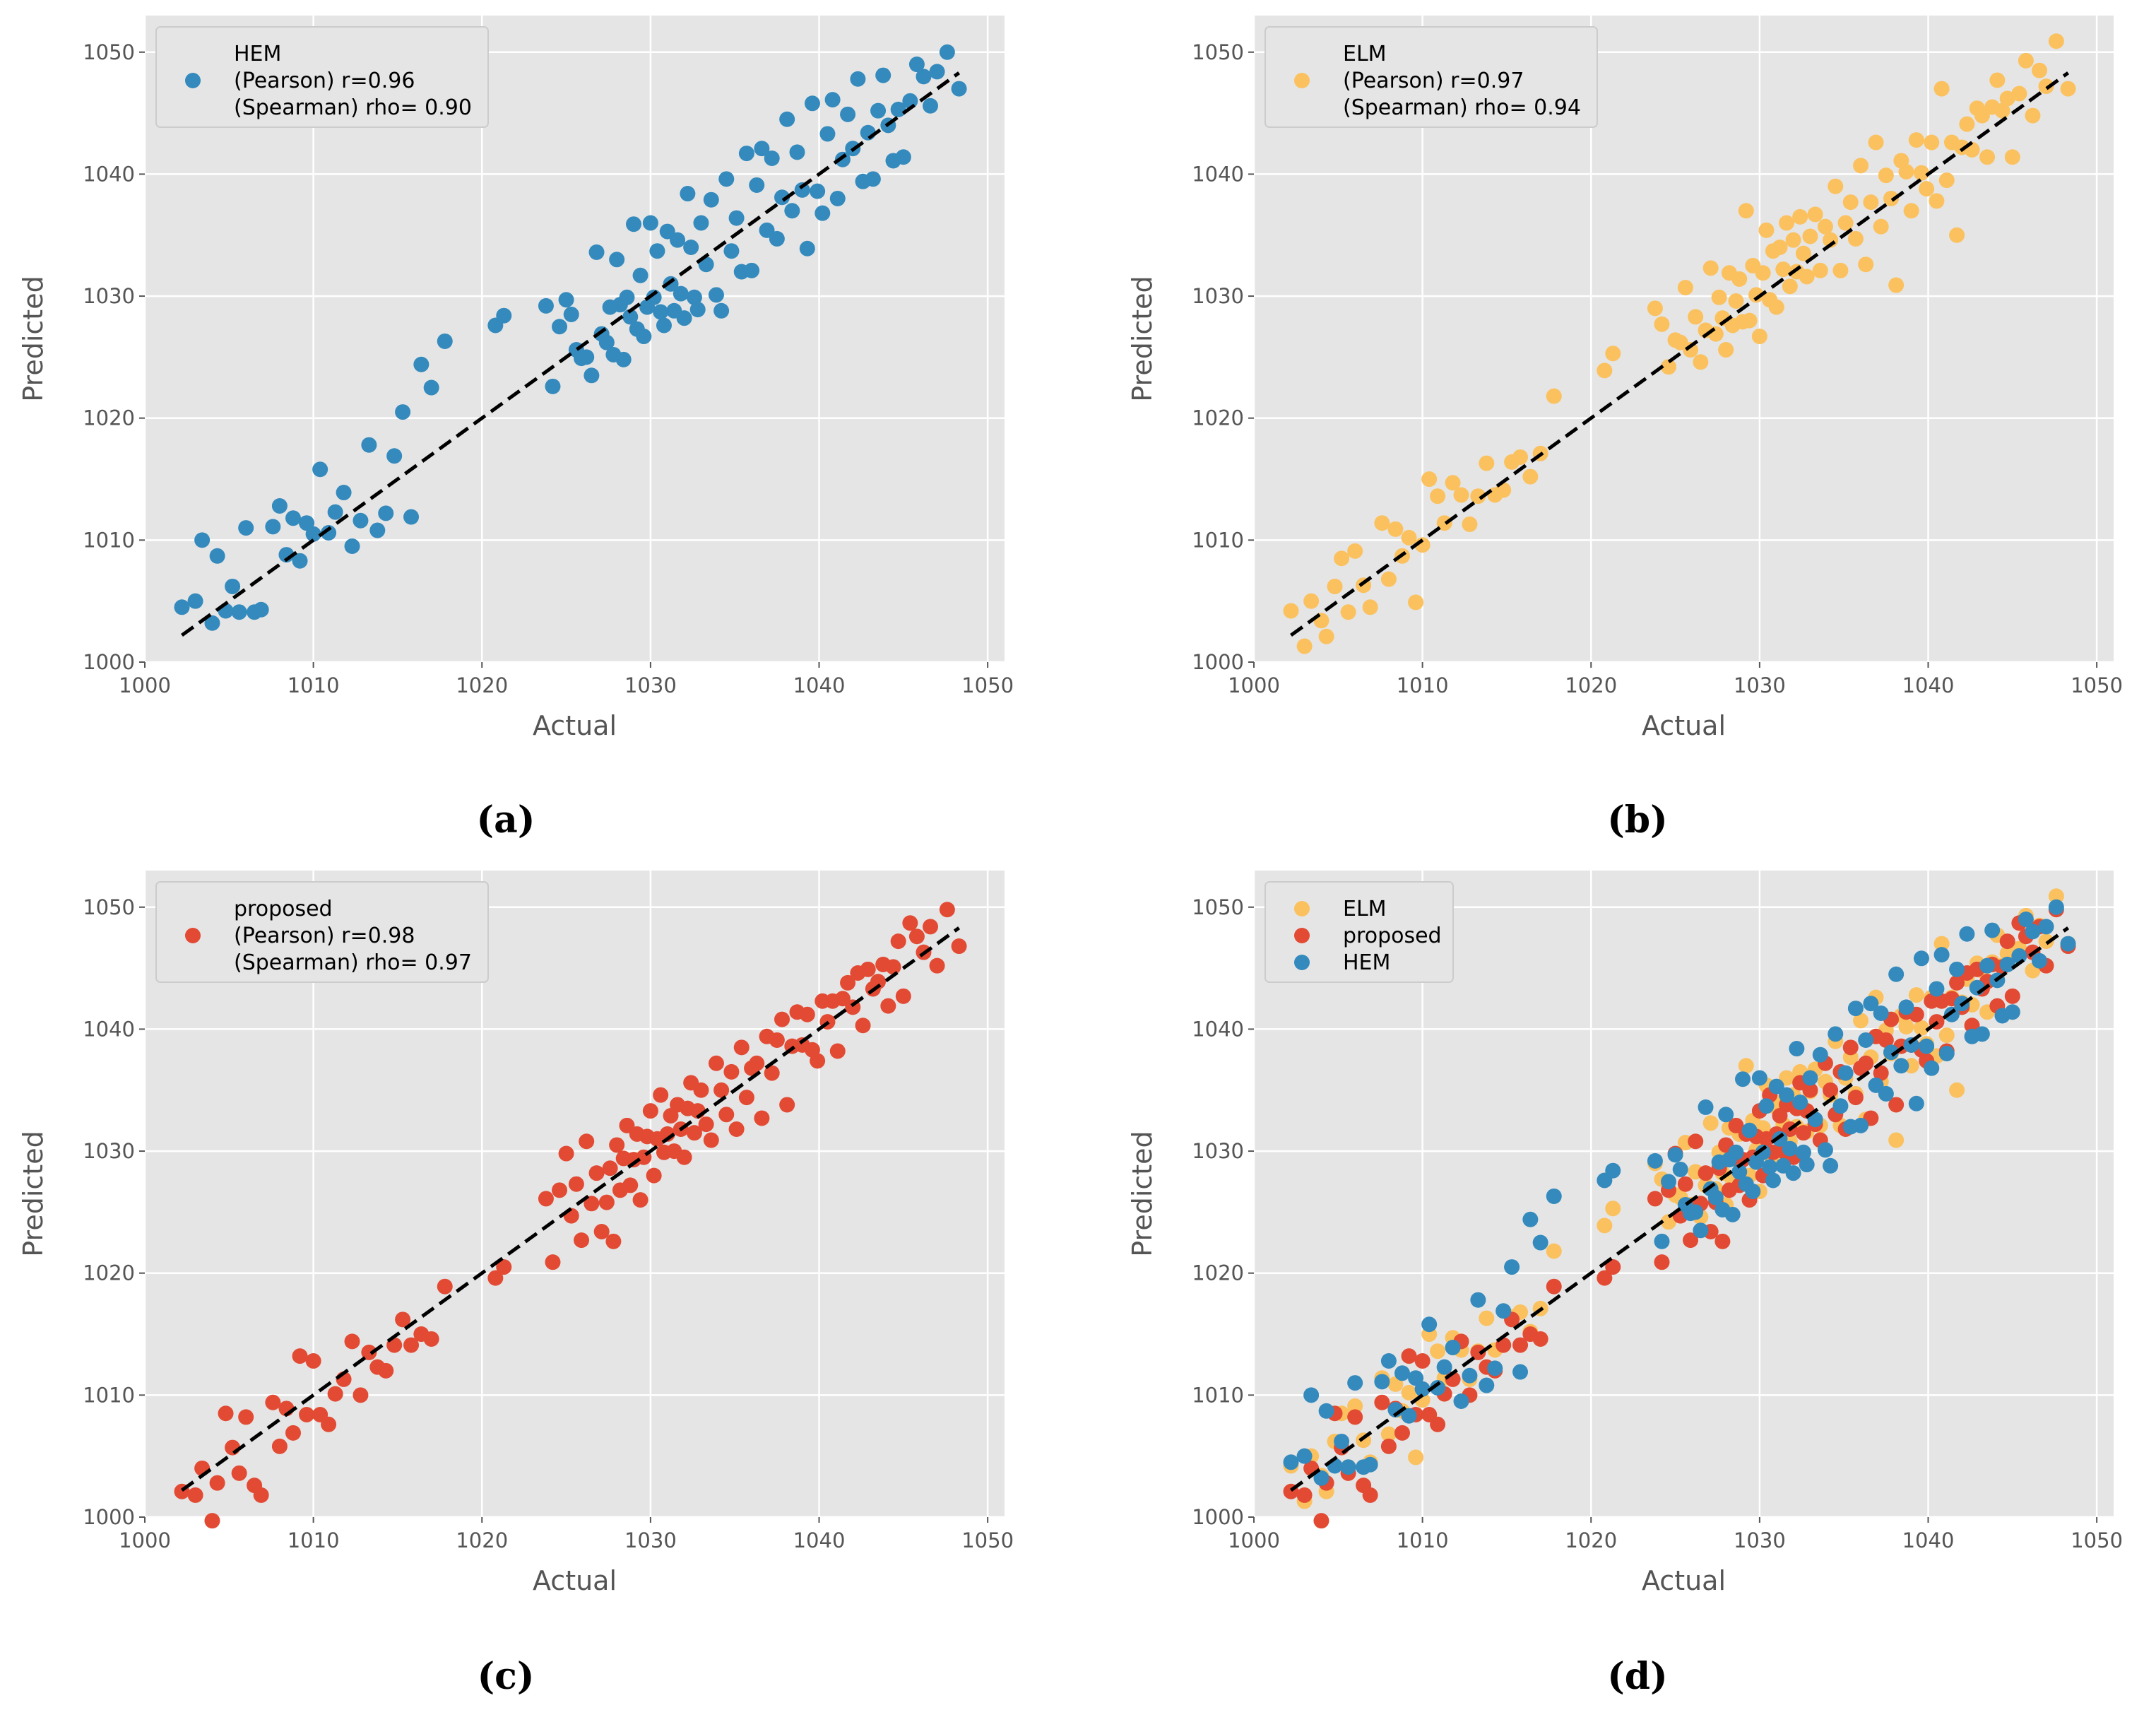  Describe the element at coordinates (109, 1517) in the screenshot. I see `y-tick-label: 1000` at that location.